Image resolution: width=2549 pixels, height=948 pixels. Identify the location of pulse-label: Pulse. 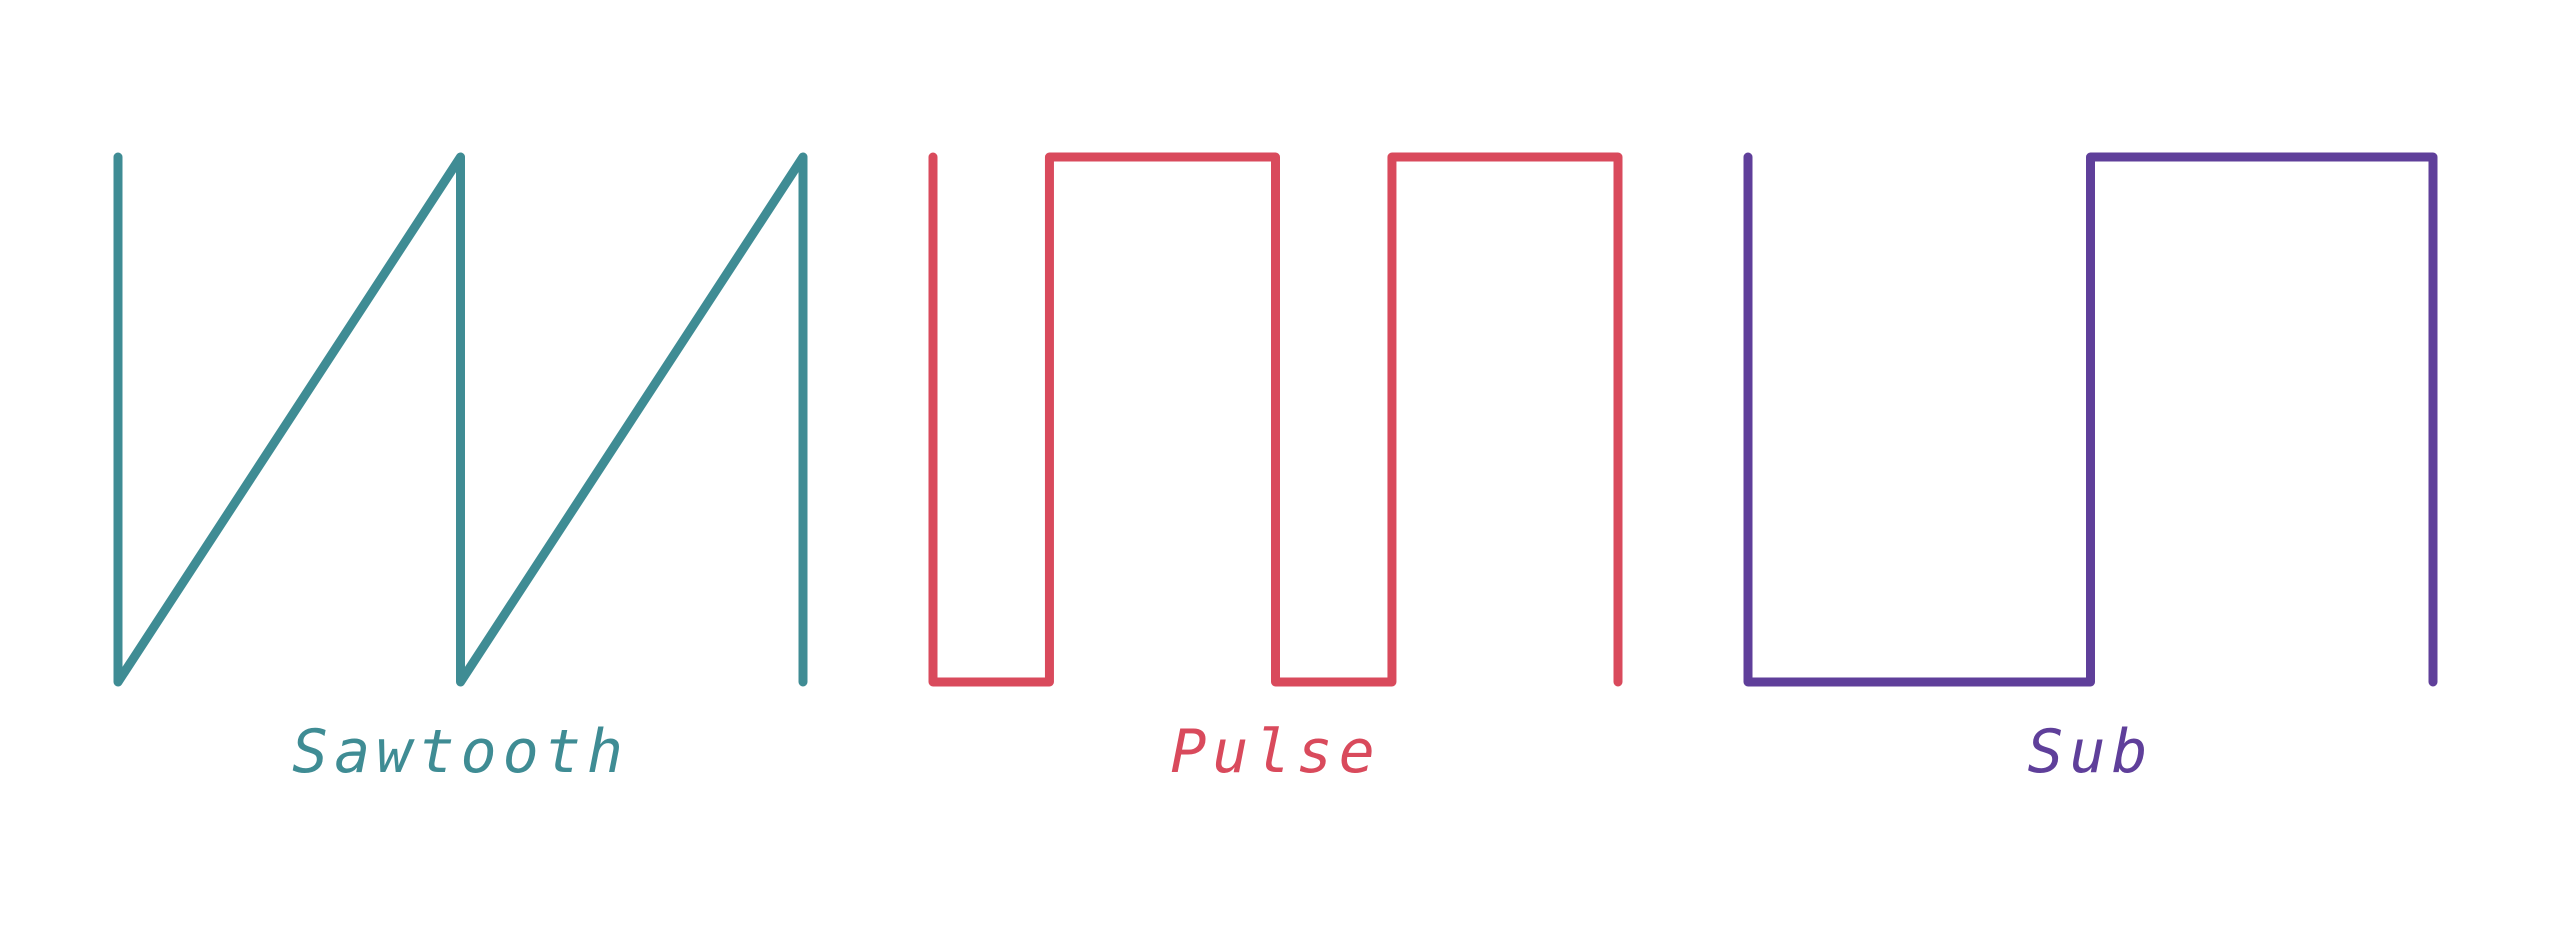
(1275, 752).